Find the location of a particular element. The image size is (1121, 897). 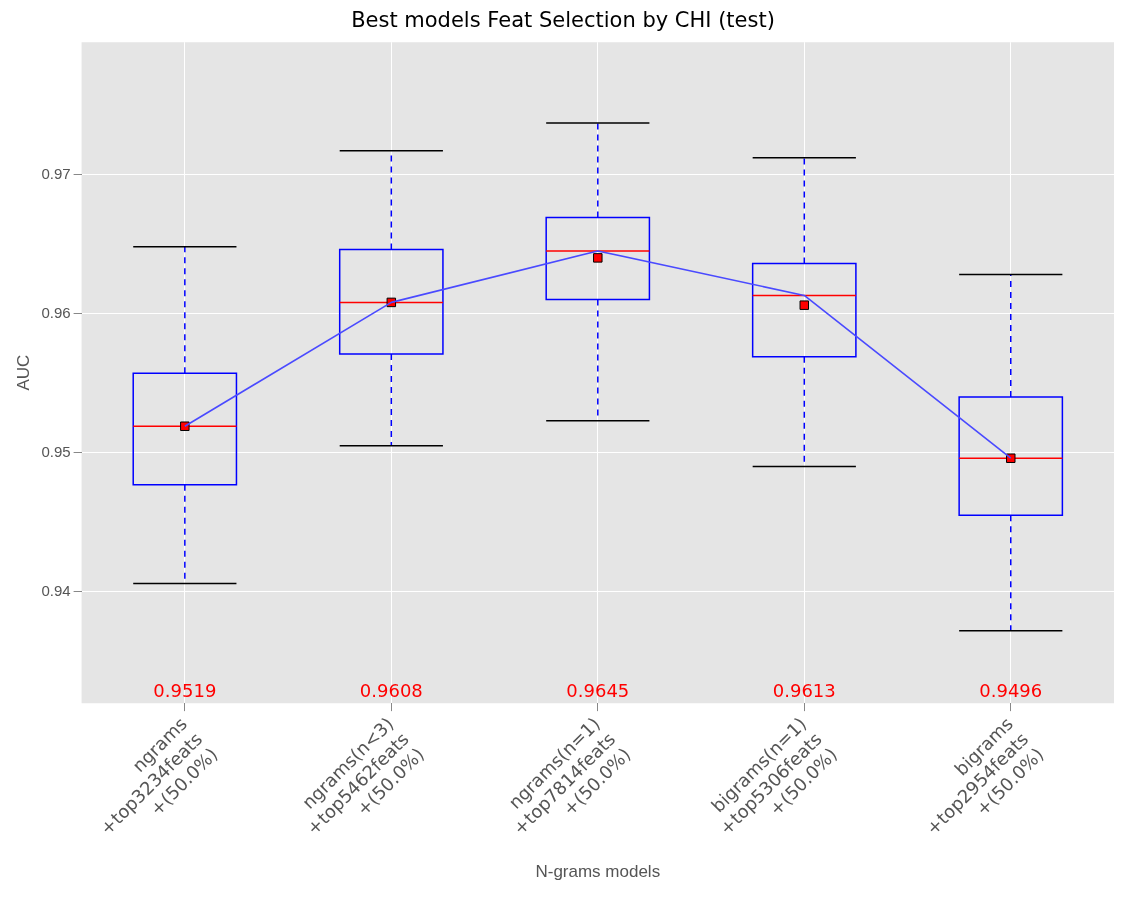

y-tick-label: 0.97 is located at coordinates (56, 173).